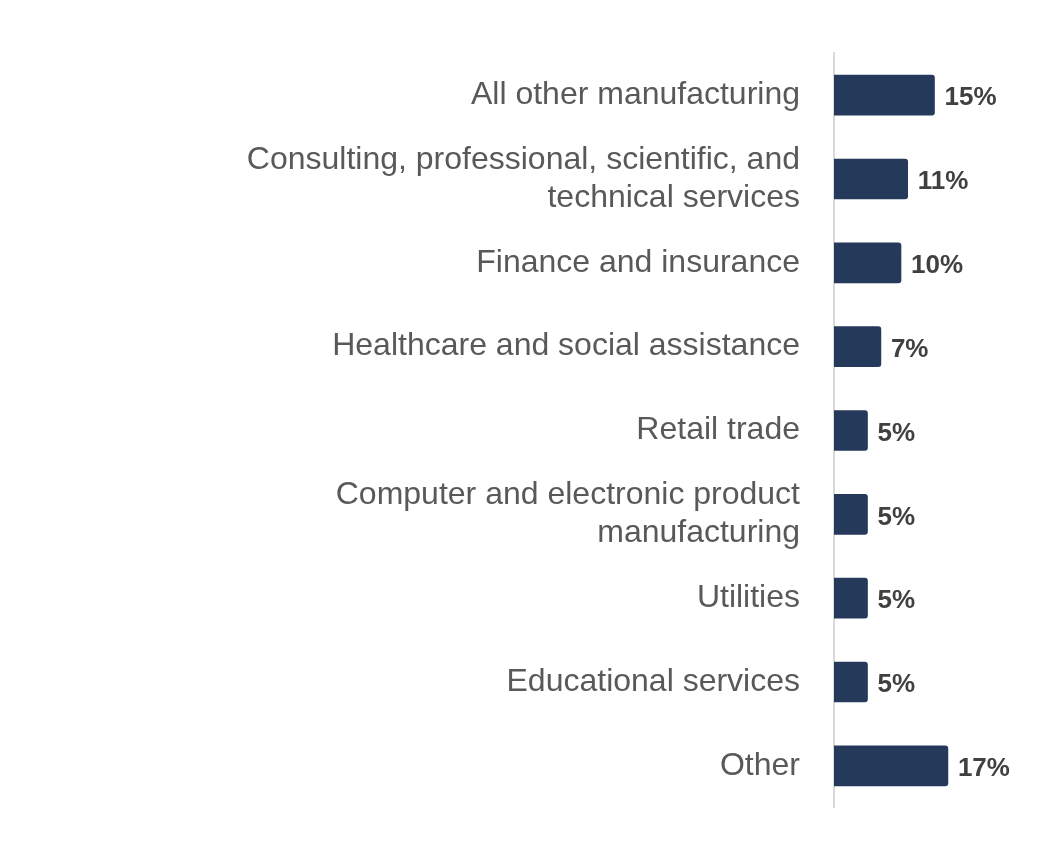 The image size is (1048, 861). Describe the element at coordinates (983, 767) in the screenshot. I see `data-label: 17%` at that location.